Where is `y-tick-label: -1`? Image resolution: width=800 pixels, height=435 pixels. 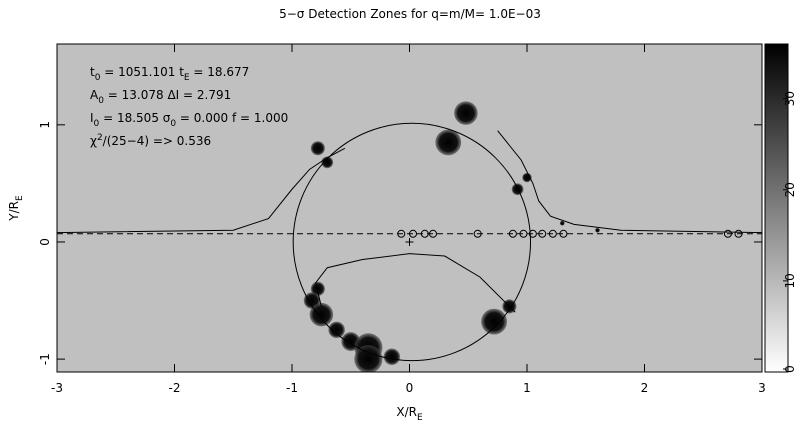
y-tick-label: -1 is located at coordinates (45, 359).